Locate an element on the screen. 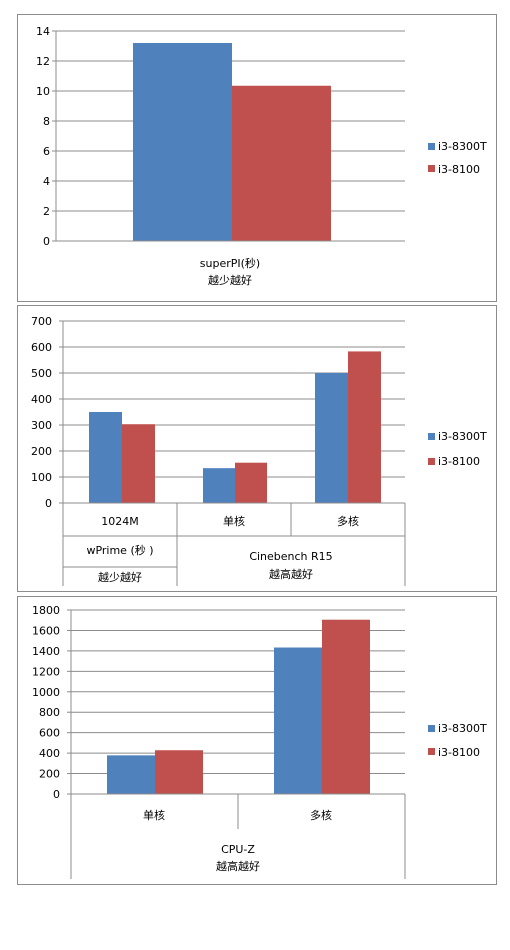 The height and width of the screenshot is (950, 510). y-tick-label: 4 is located at coordinates (46, 181).